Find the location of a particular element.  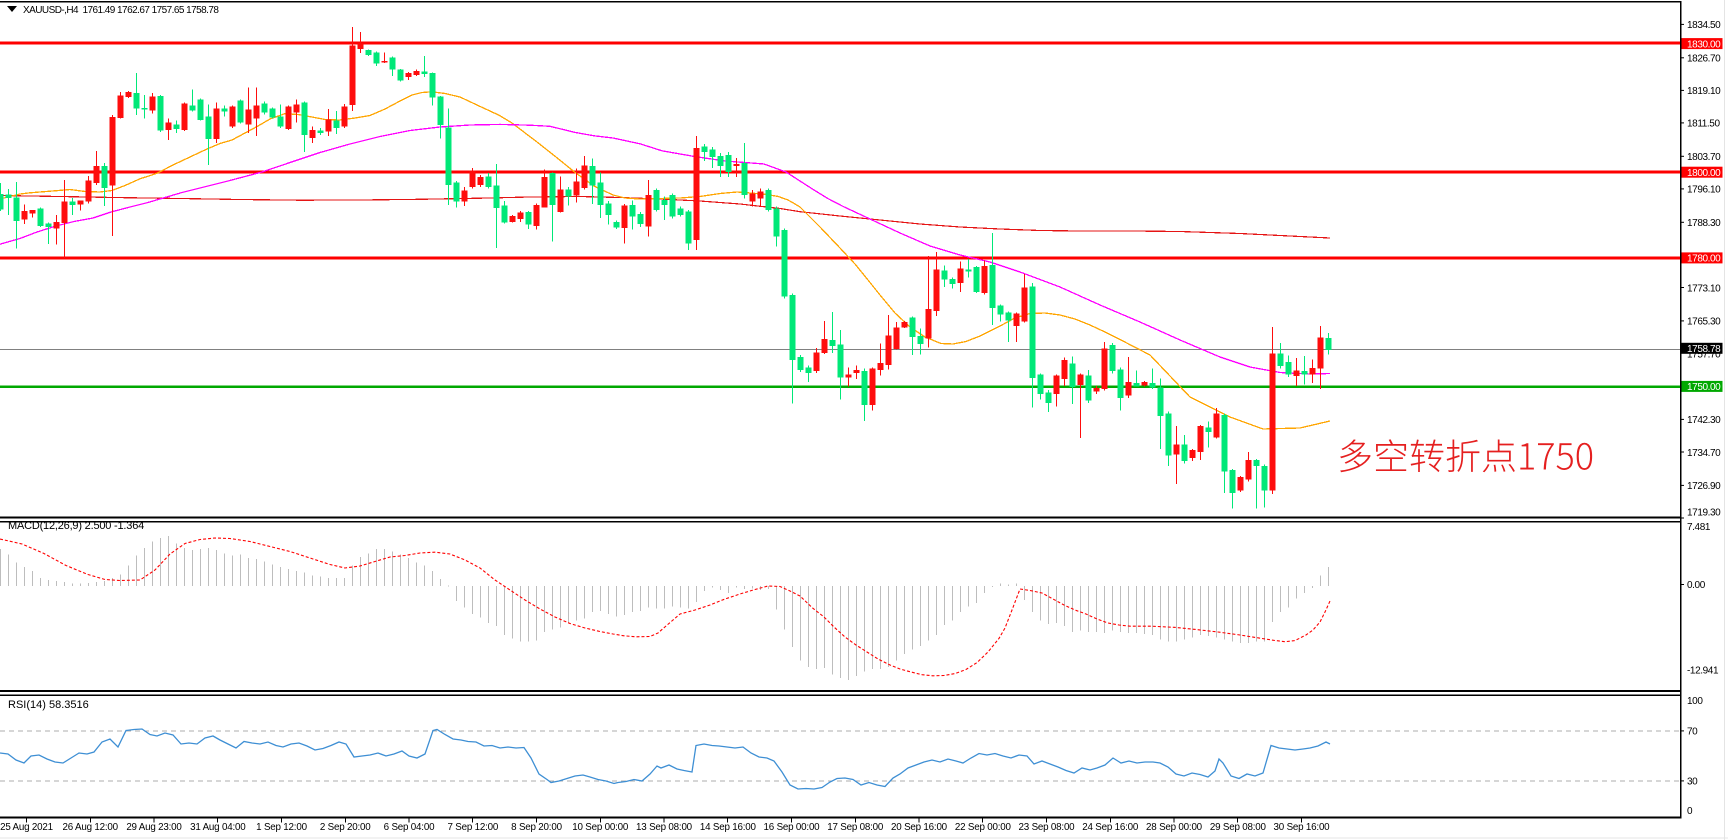

svg-text: 13 Sep 08:00 is located at coordinates (664, 827).